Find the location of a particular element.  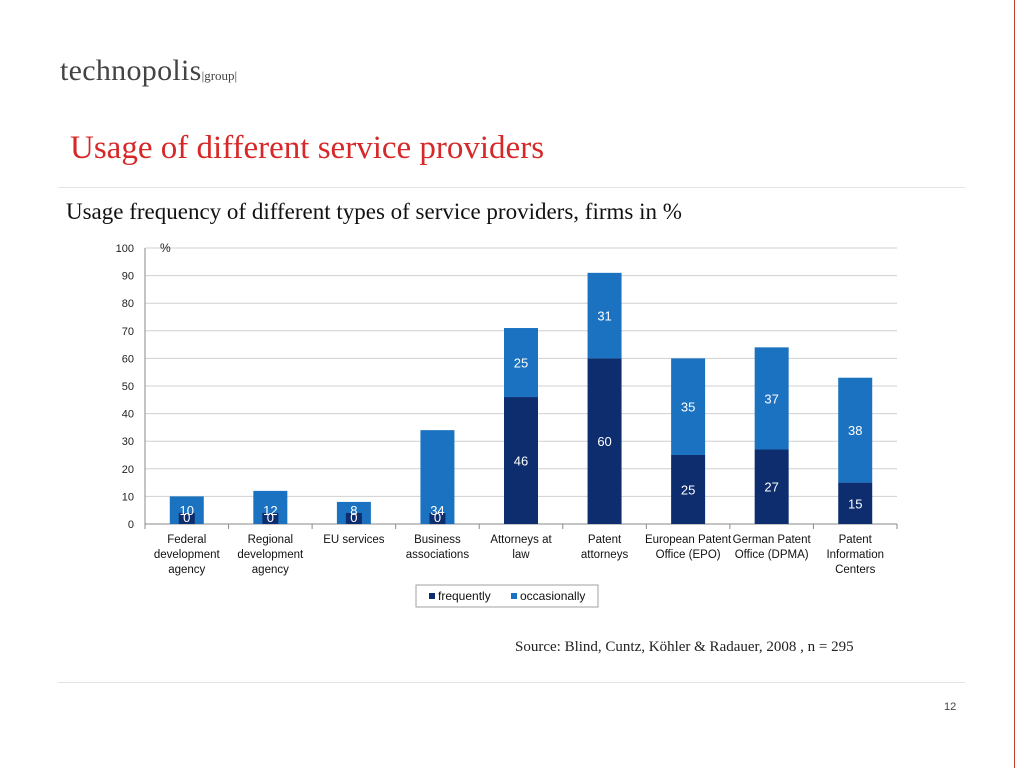

y-tick-label: 100 is located at coordinates (125, 249).